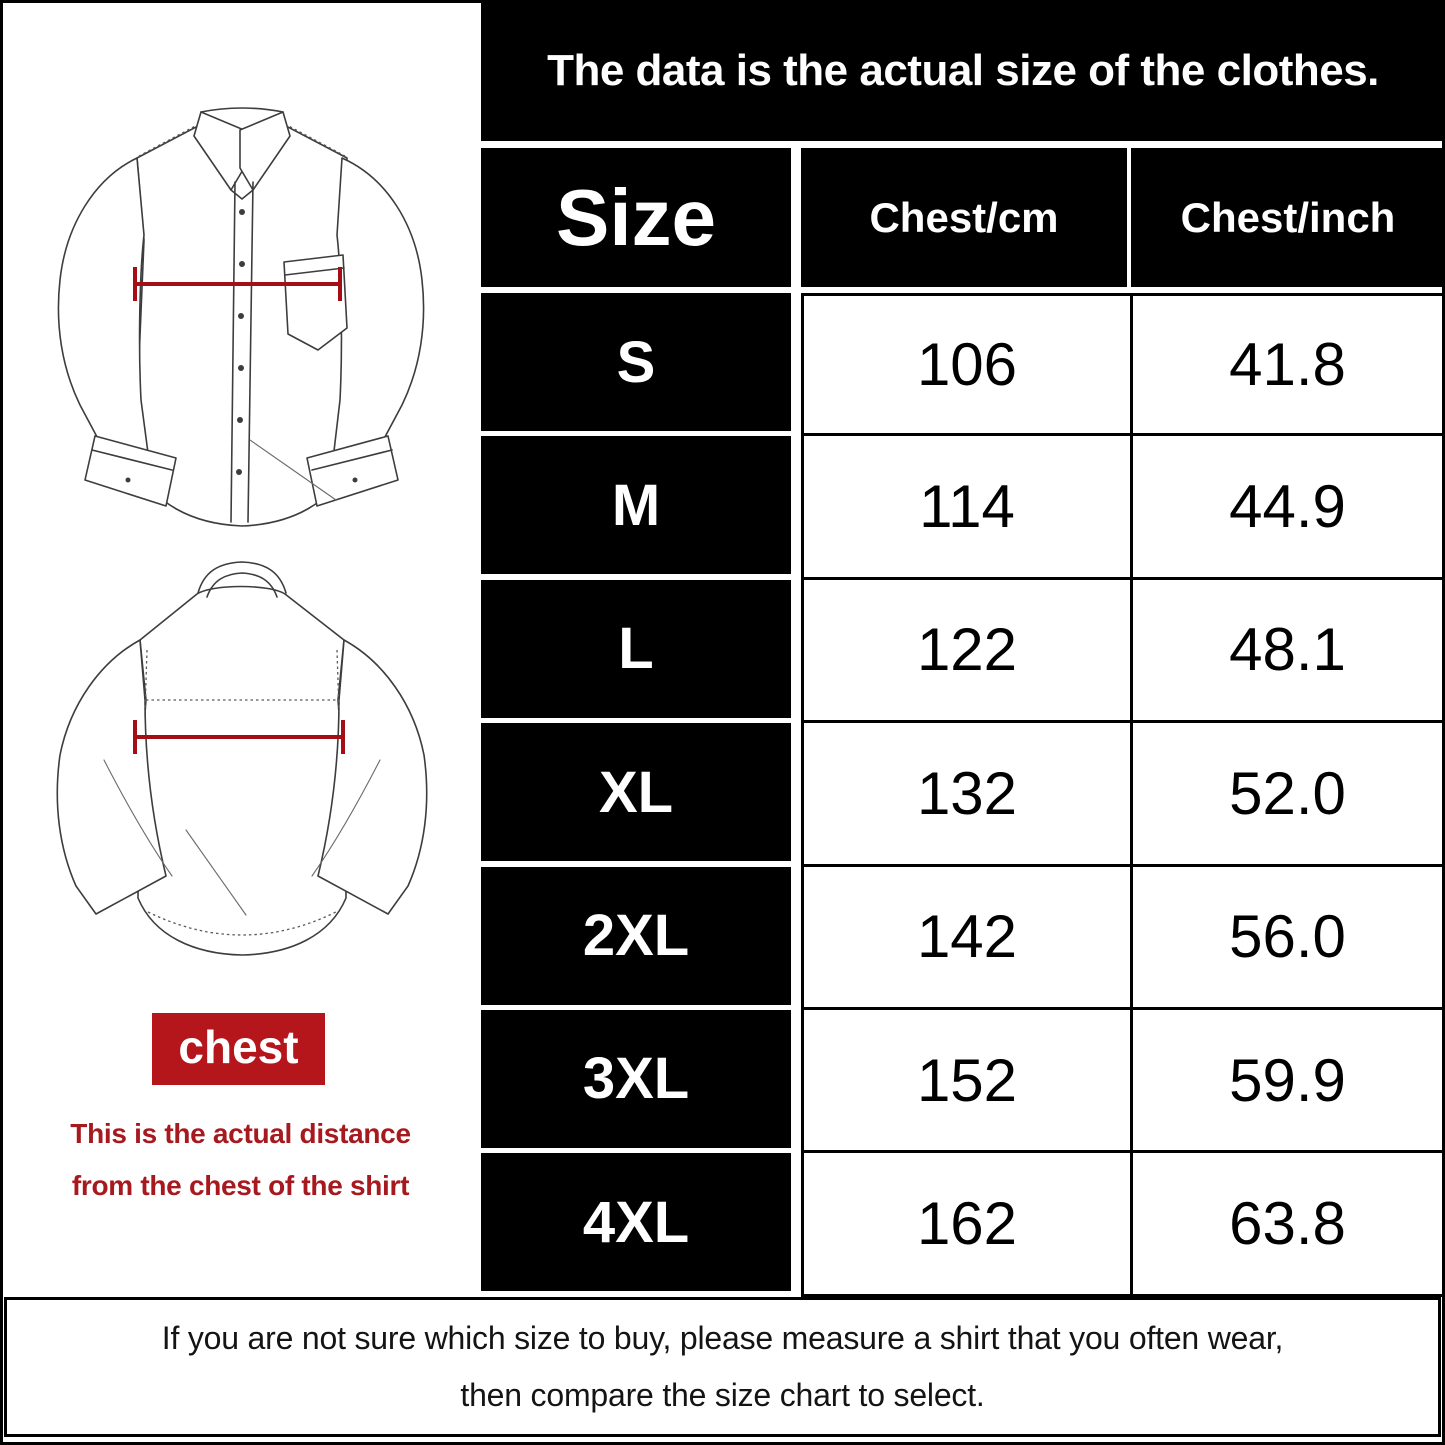 The height and width of the screenshot is (1445, 1445). What do you see at coordinates (1287, 937) in the screenshot?
I see `chest-inch-cell: 56.0` at bounding box center [1287, 937].